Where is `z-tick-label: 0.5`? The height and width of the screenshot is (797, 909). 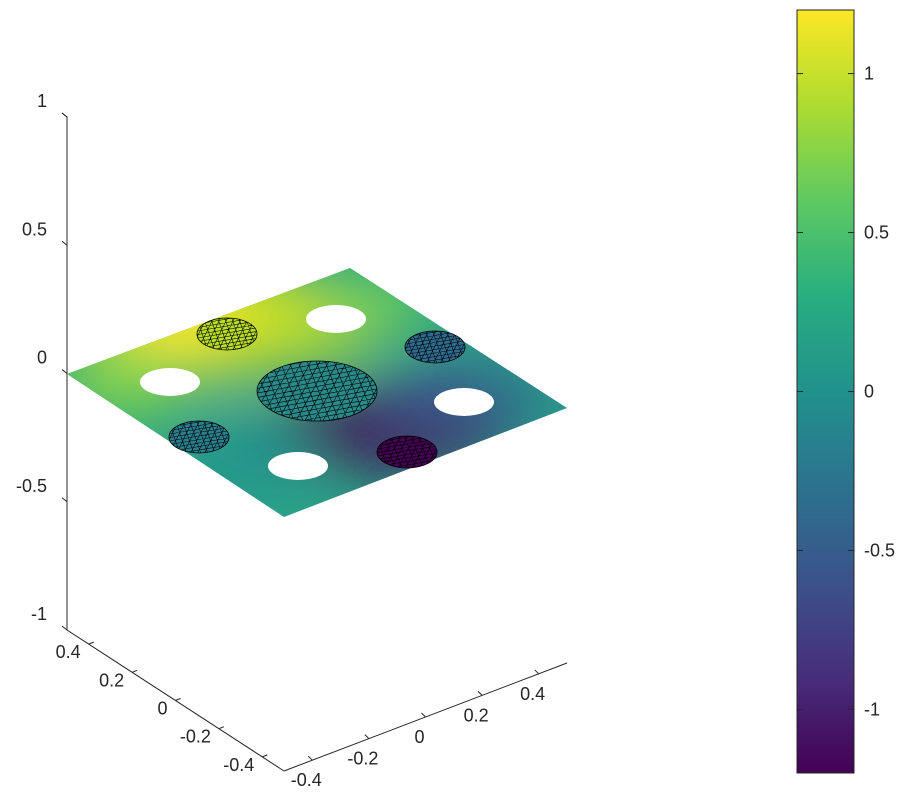 z-tick-label: 0.5 is located at coordinates (34, 229).